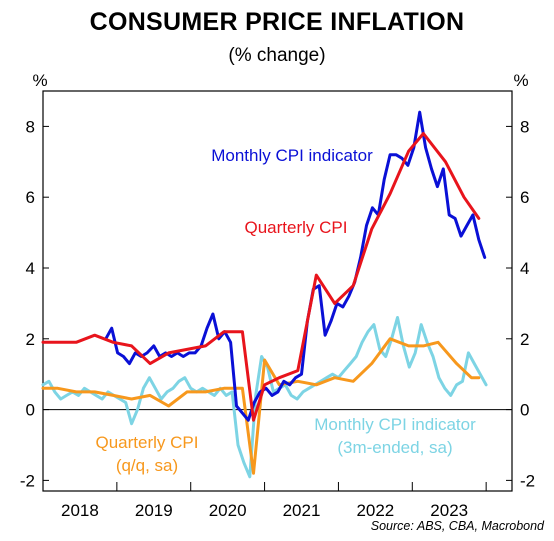 The width and height of the screenshot is (554, 541). I want to click on source-note: Source: ABS, CBA, Macrobond, so click(457, 526).